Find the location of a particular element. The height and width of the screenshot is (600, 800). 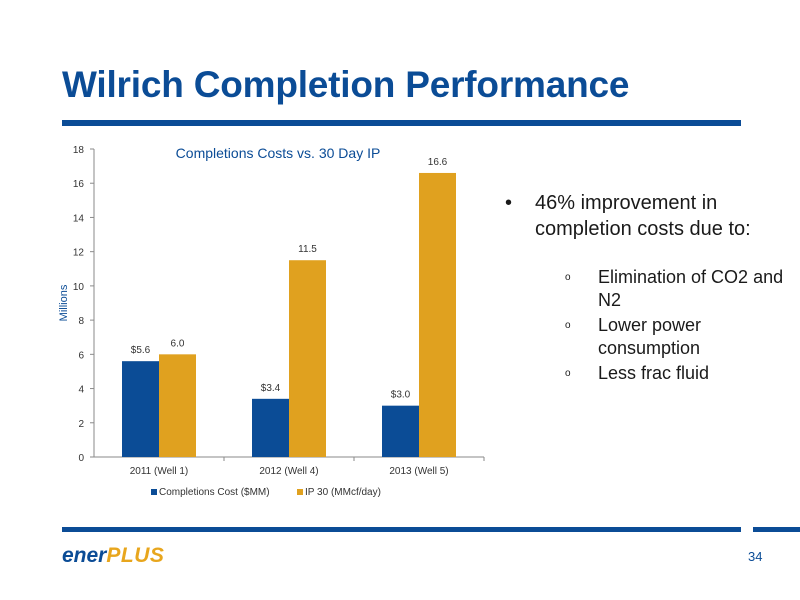

data-label: 11.5 is located at coordinates (307, 249).